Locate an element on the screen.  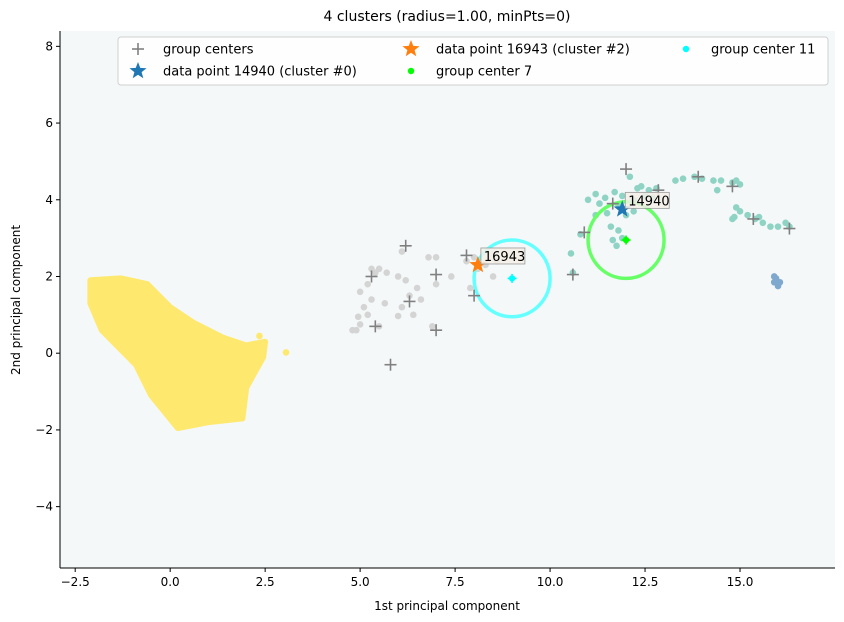
legend-label-0: group centers is located at coordinates (208, 50).